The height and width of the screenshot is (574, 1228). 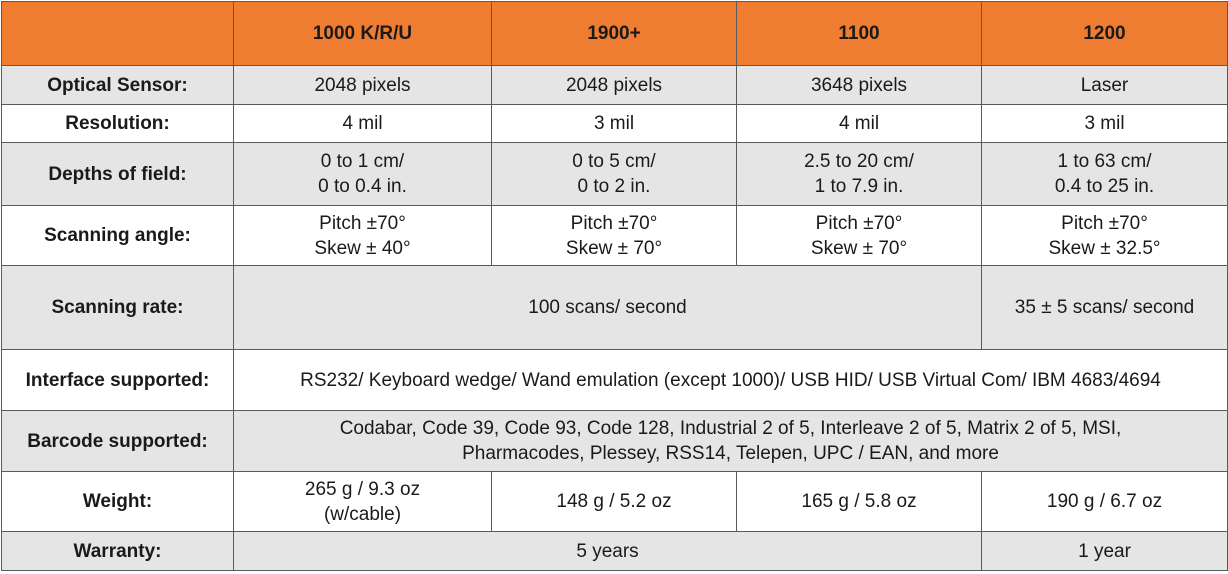 What do you see at coordinates (362, 235) in the screenshot?
I see `cell-angle-1000: Pitch ±70° Skew ± 40°` at bounding box center [362, 235].